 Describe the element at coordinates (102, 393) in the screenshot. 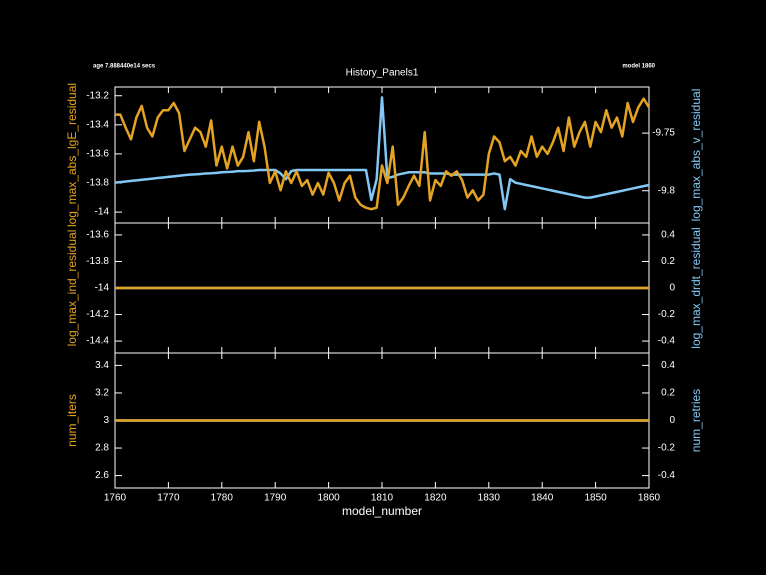

I see `y-tick-label: 3.2` at that location.